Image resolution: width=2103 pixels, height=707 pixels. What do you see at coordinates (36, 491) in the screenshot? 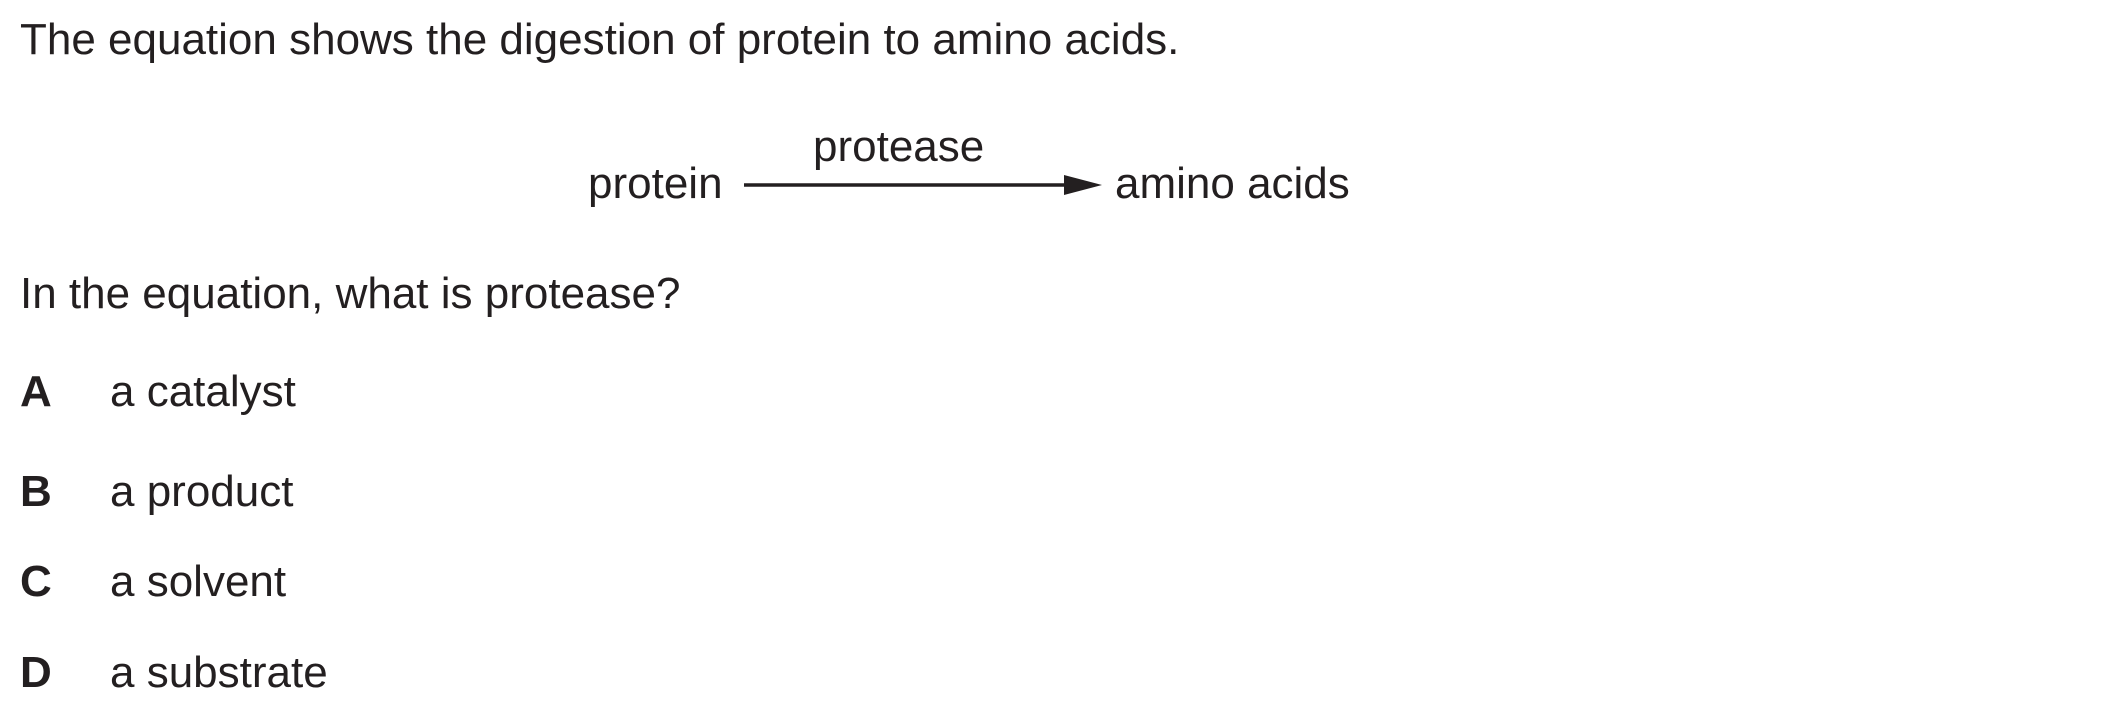
I see `option-letter: B` at bounding box center [36, 491].